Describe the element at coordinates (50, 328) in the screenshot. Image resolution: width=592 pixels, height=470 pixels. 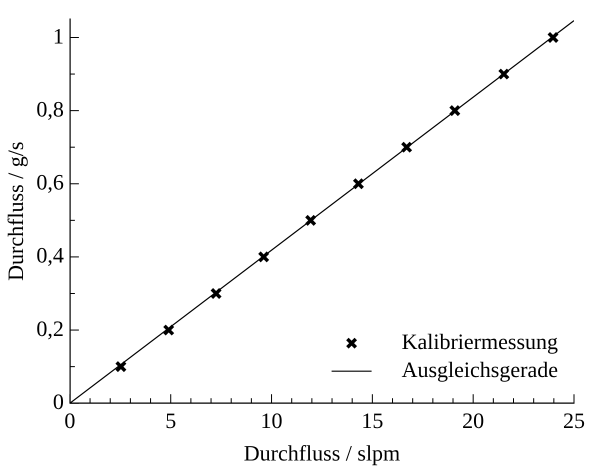
I see `y-tick-label: 0,2` at that location.